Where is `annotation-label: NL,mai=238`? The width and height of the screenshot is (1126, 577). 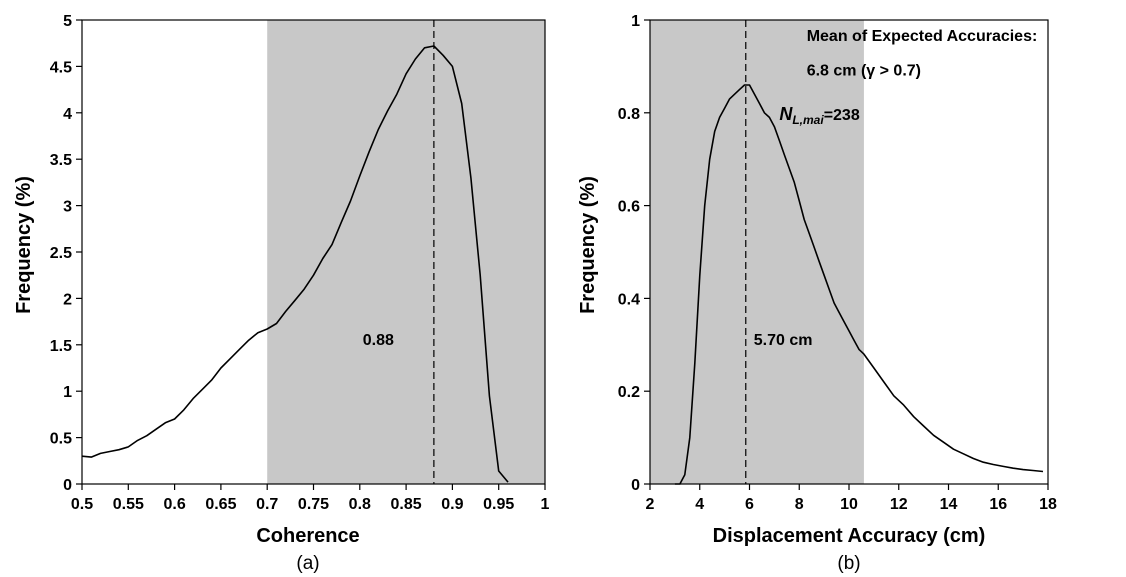 annotation-label: NL,mai=238 is located at coordinates (819, 115).